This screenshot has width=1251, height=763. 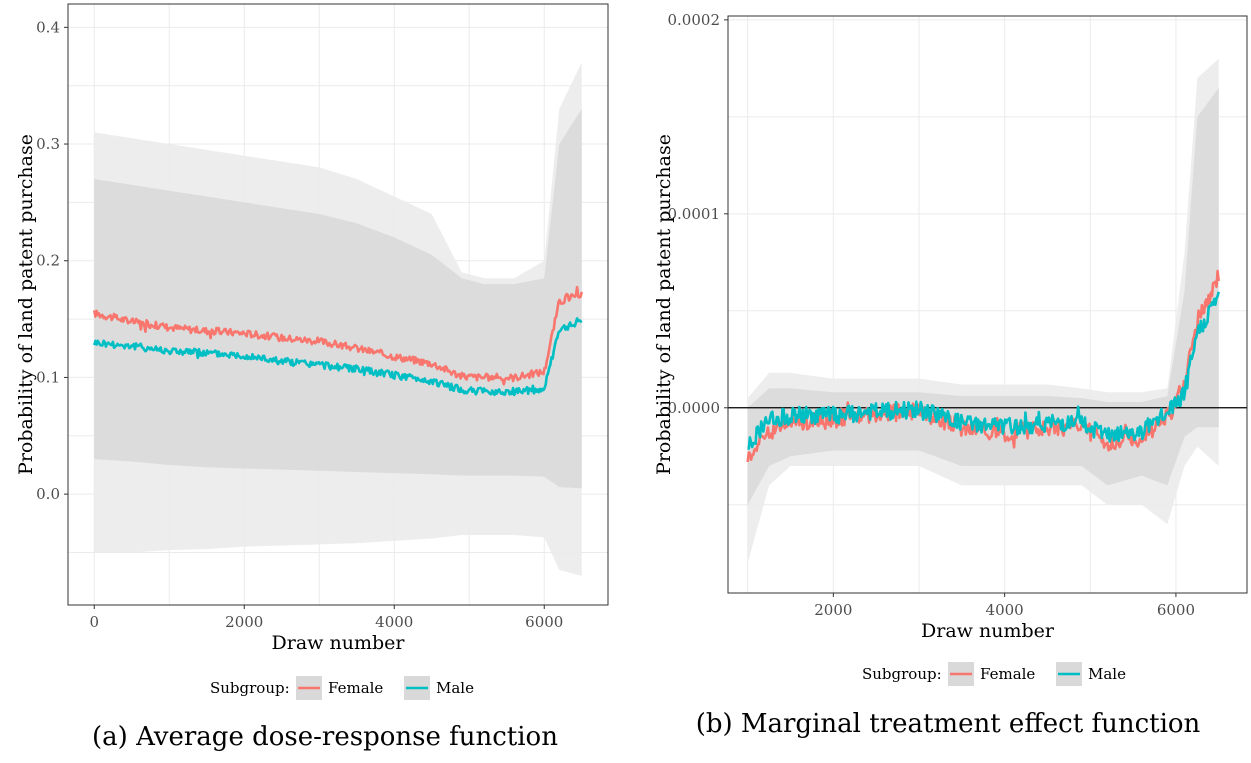 I want to click on x-tick-label: 0, so click(x=94, y=622).